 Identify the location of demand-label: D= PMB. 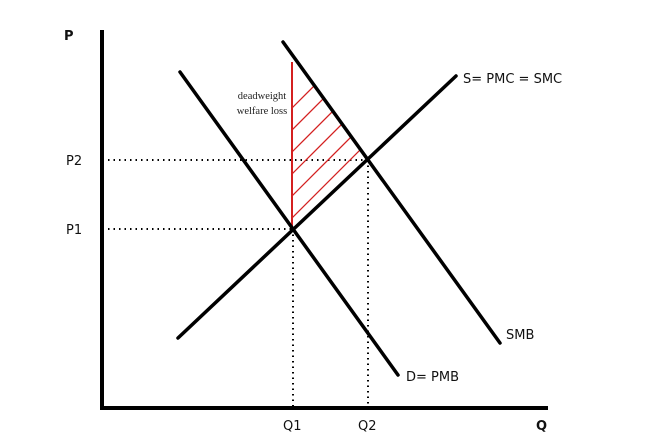
(432, 377).